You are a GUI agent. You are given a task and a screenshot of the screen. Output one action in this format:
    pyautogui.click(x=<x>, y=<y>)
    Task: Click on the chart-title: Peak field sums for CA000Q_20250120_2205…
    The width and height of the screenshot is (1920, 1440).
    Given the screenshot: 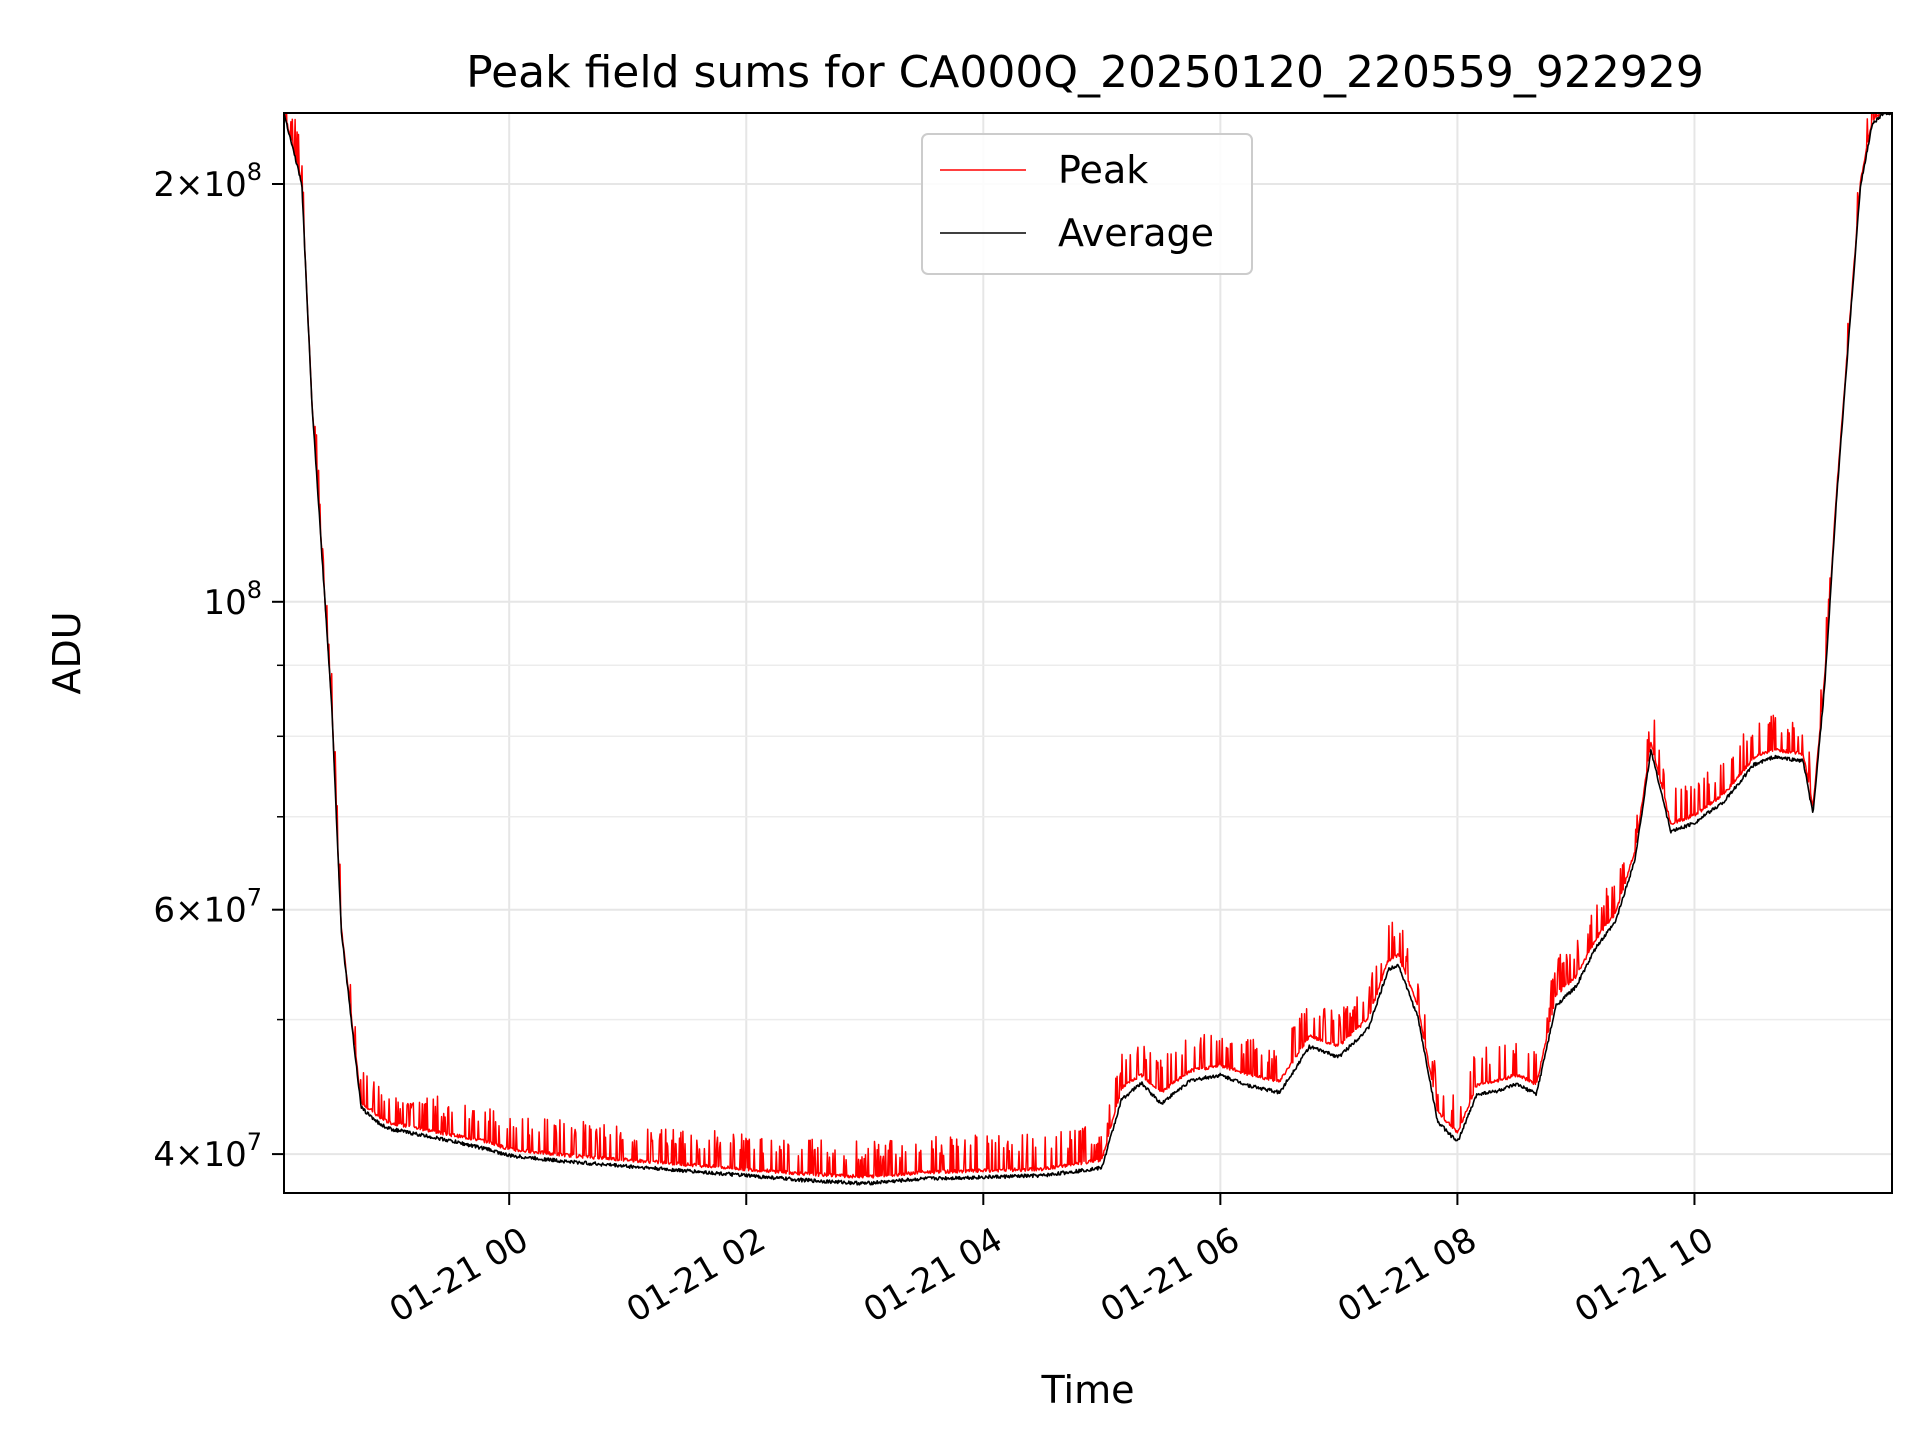 What is the action you would take?
    pyautogui.click(x=1085, y=72)
    